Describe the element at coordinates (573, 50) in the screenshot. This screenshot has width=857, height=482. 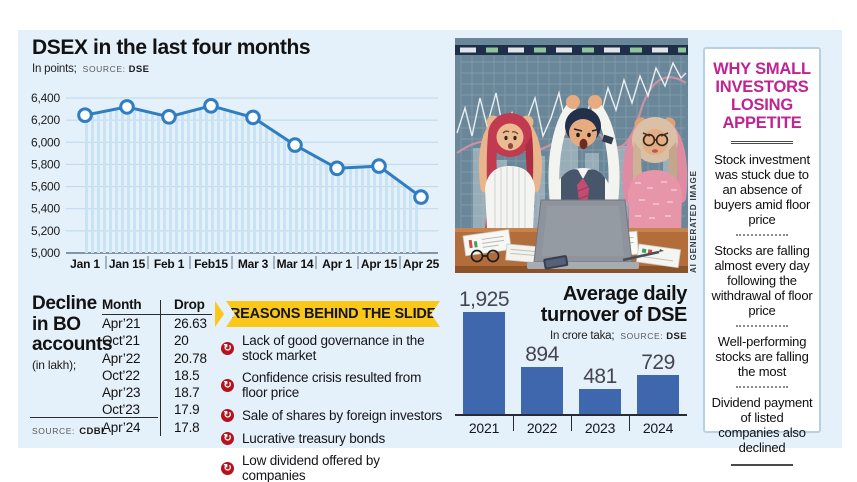
I see `ticker-cells` at that location.